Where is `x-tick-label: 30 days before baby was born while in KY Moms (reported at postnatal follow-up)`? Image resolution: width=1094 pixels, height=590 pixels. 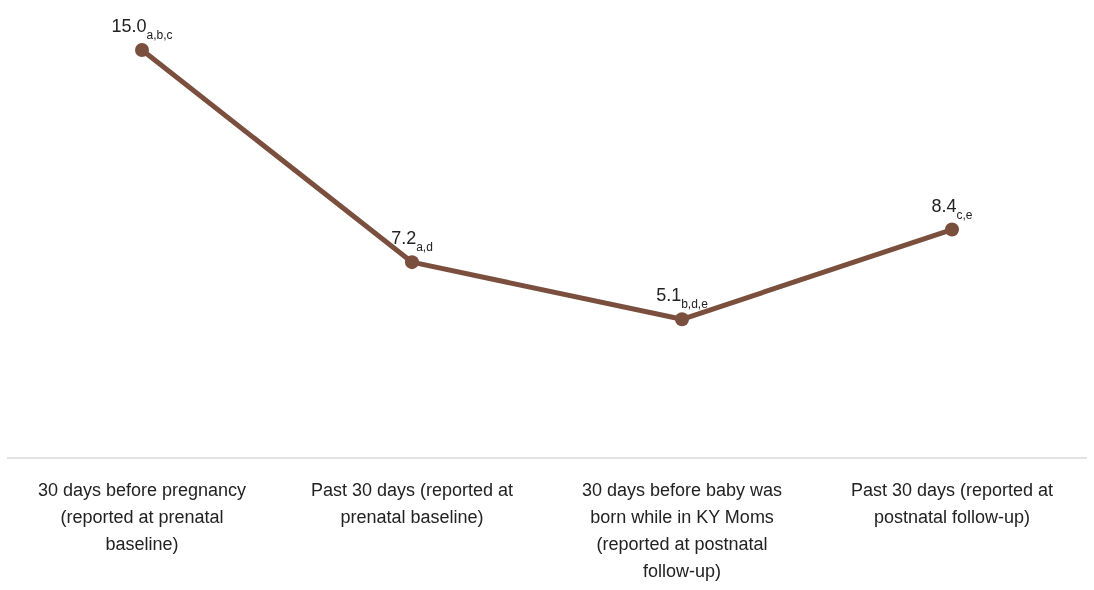 x-tick-label: 30 days before baby was born while in KY Moms (reported at postnatal follow-up) is located at coordinates (682, 530).